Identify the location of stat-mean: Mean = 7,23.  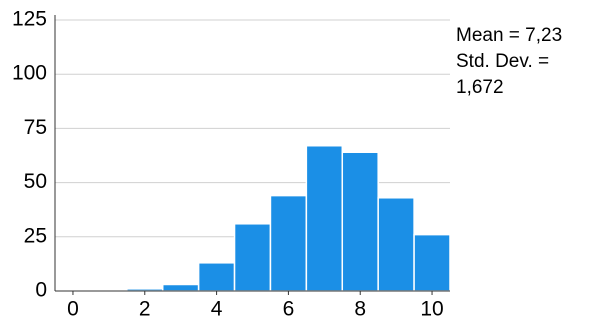
(509, 35).